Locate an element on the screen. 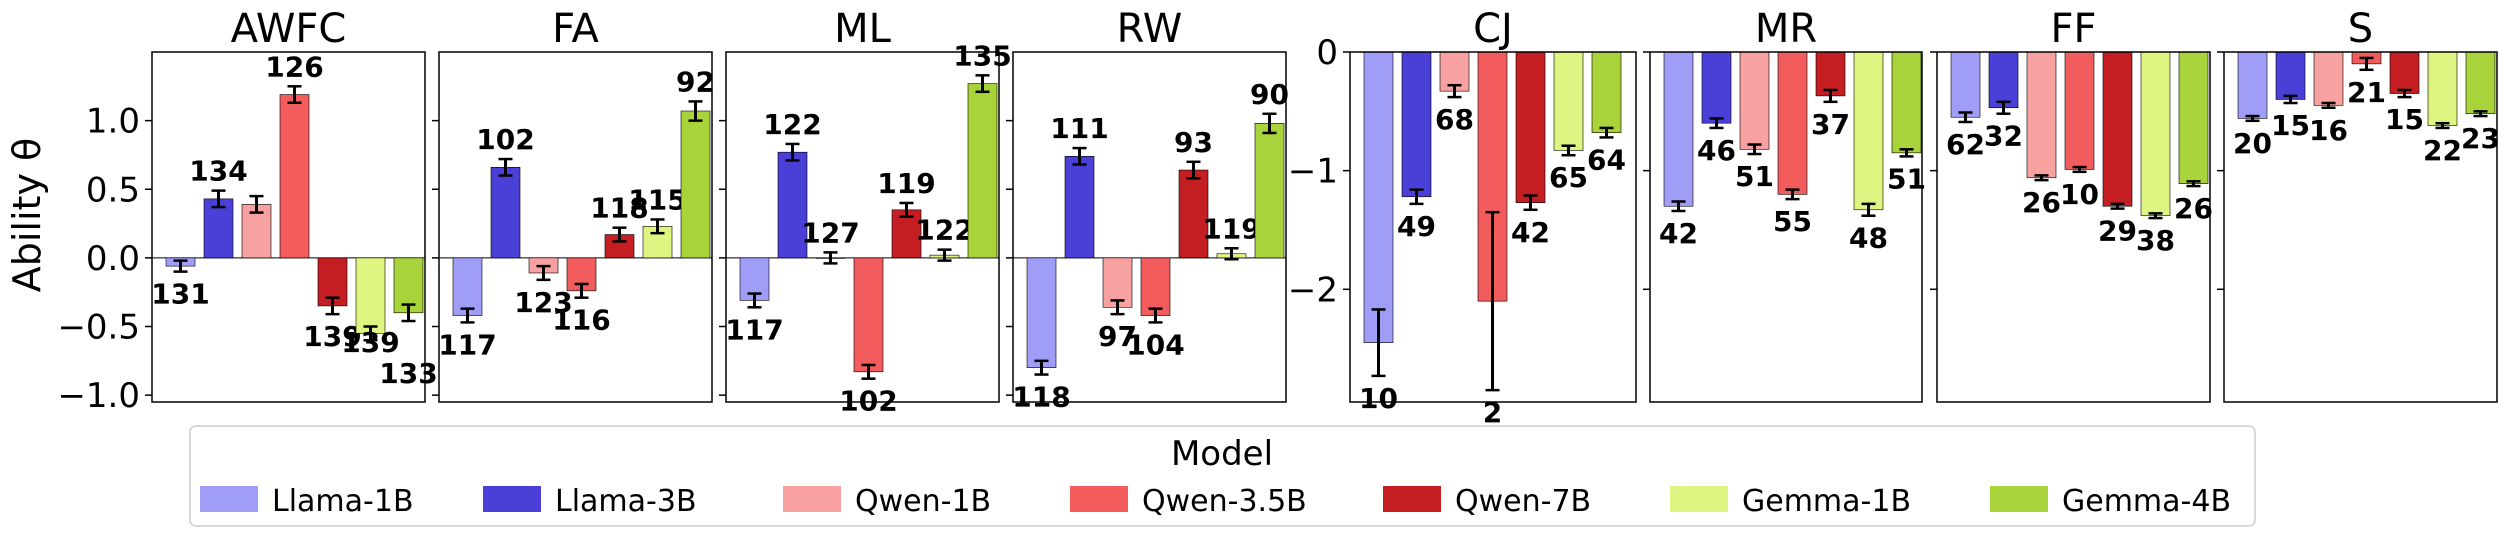 The image size is (2507, 537). data-label: 119 is located at coordinates (906, 183).